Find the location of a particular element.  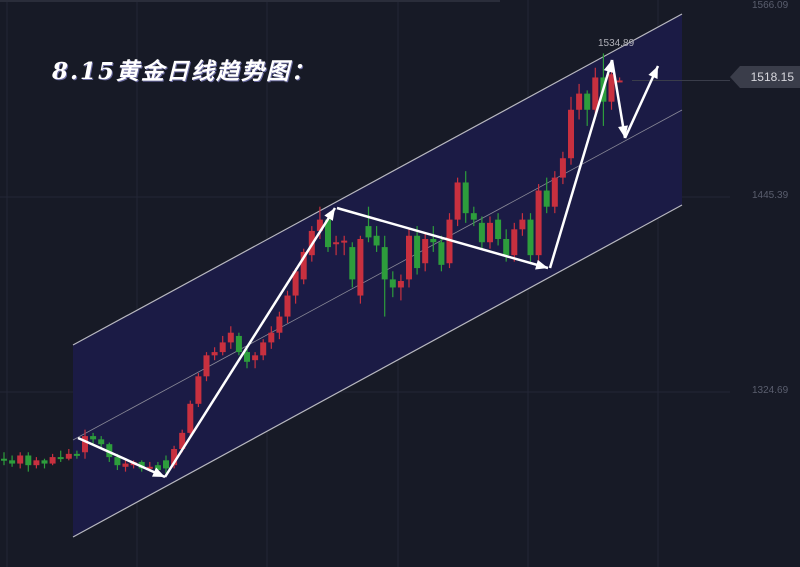

last-price-tag: 1518.15 is located at coordinates (765, 77).